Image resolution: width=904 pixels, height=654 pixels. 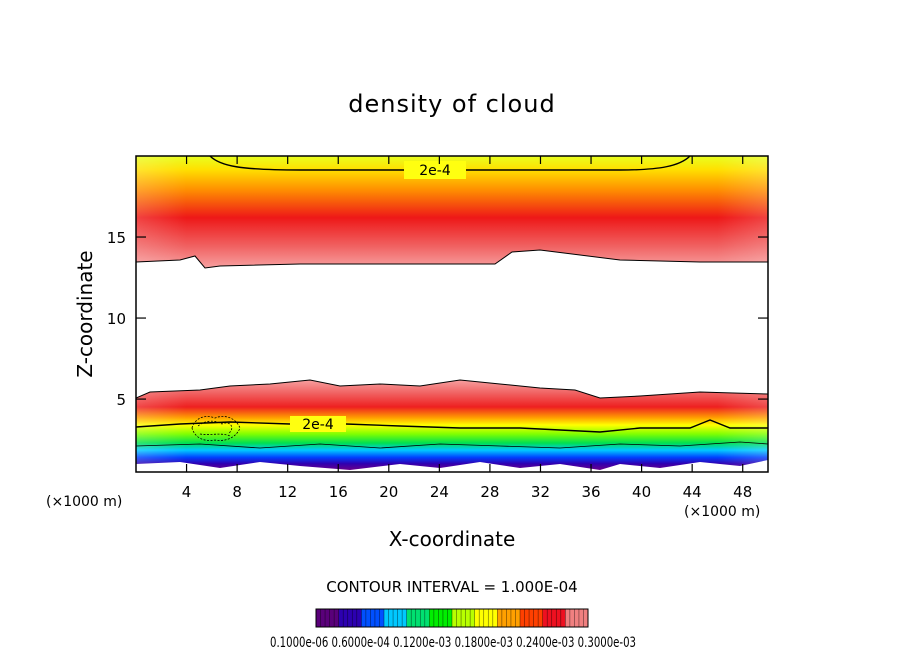 I want to click on x-tick-label-4: 20, so click(x=388, y=492).